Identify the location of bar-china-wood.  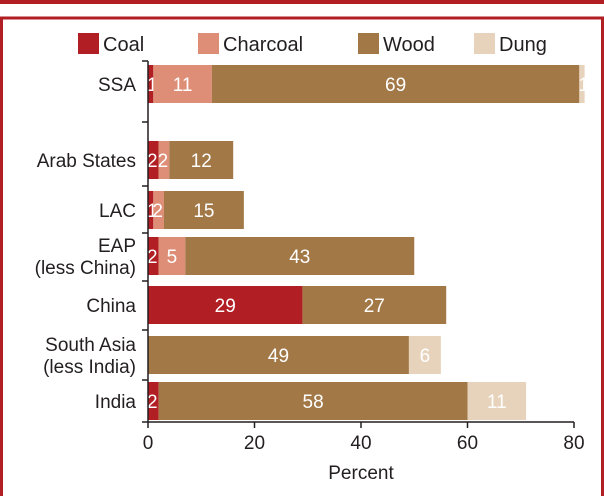
(374, 305).